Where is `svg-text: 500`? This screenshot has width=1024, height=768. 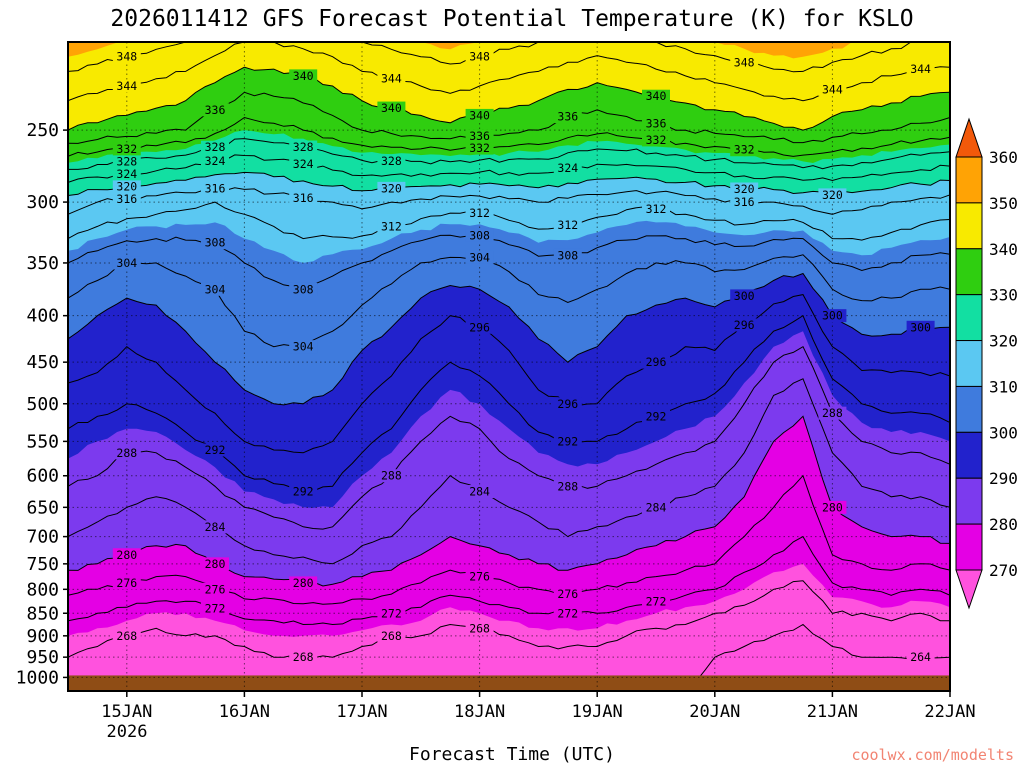 svg-text: 500 is located at coordinates (42, 404).